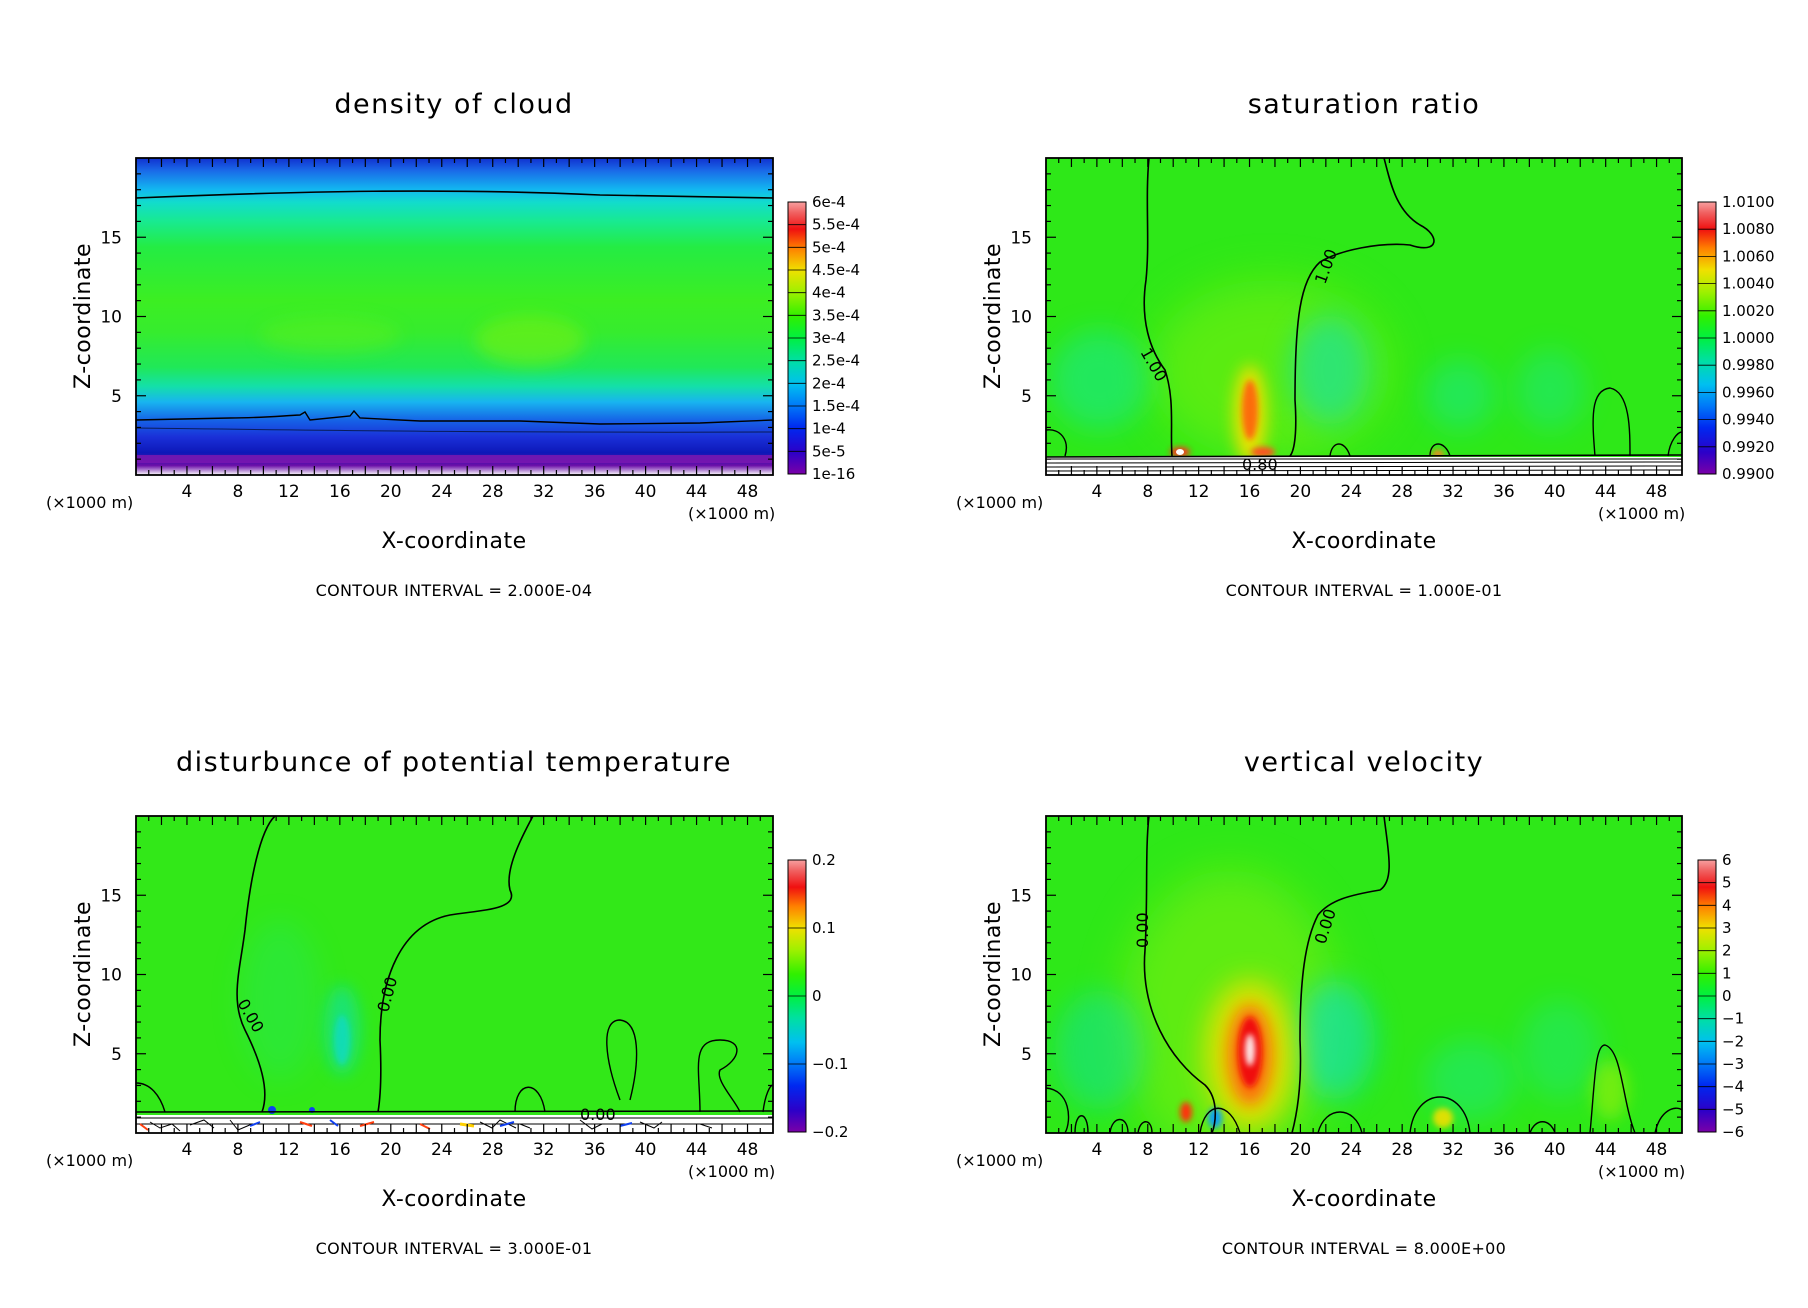  I want to click on colorbar-label: −0.2, so click(830, 1132).